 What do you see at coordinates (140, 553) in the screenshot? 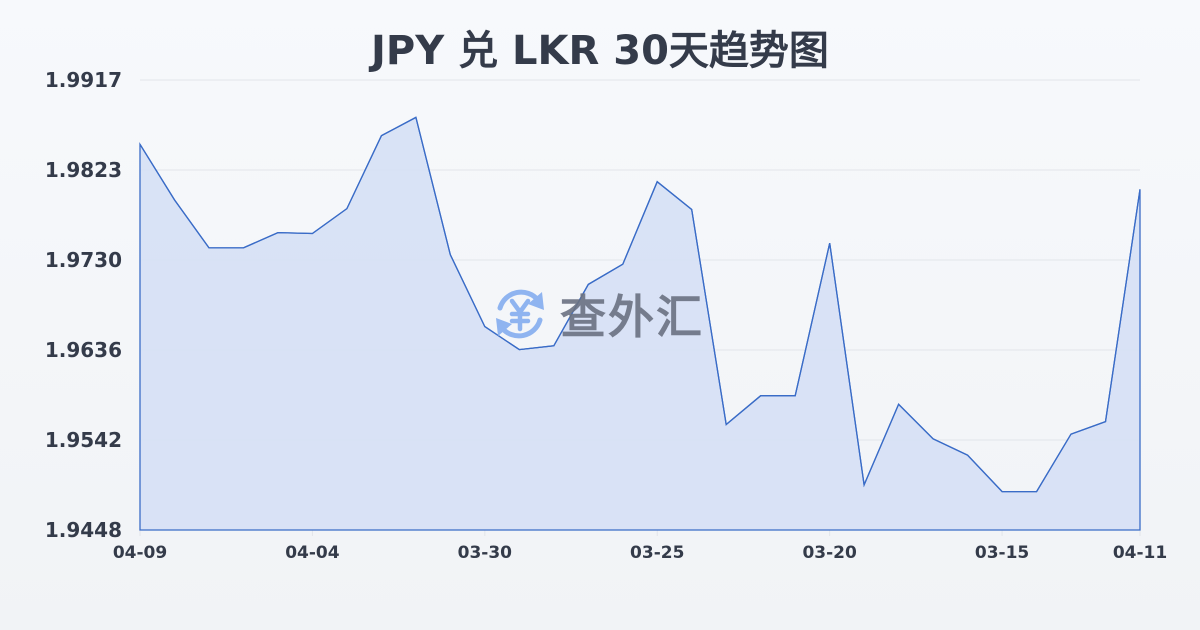
I see `x-tick-label: 04-09` at bounding box center [140, 553].